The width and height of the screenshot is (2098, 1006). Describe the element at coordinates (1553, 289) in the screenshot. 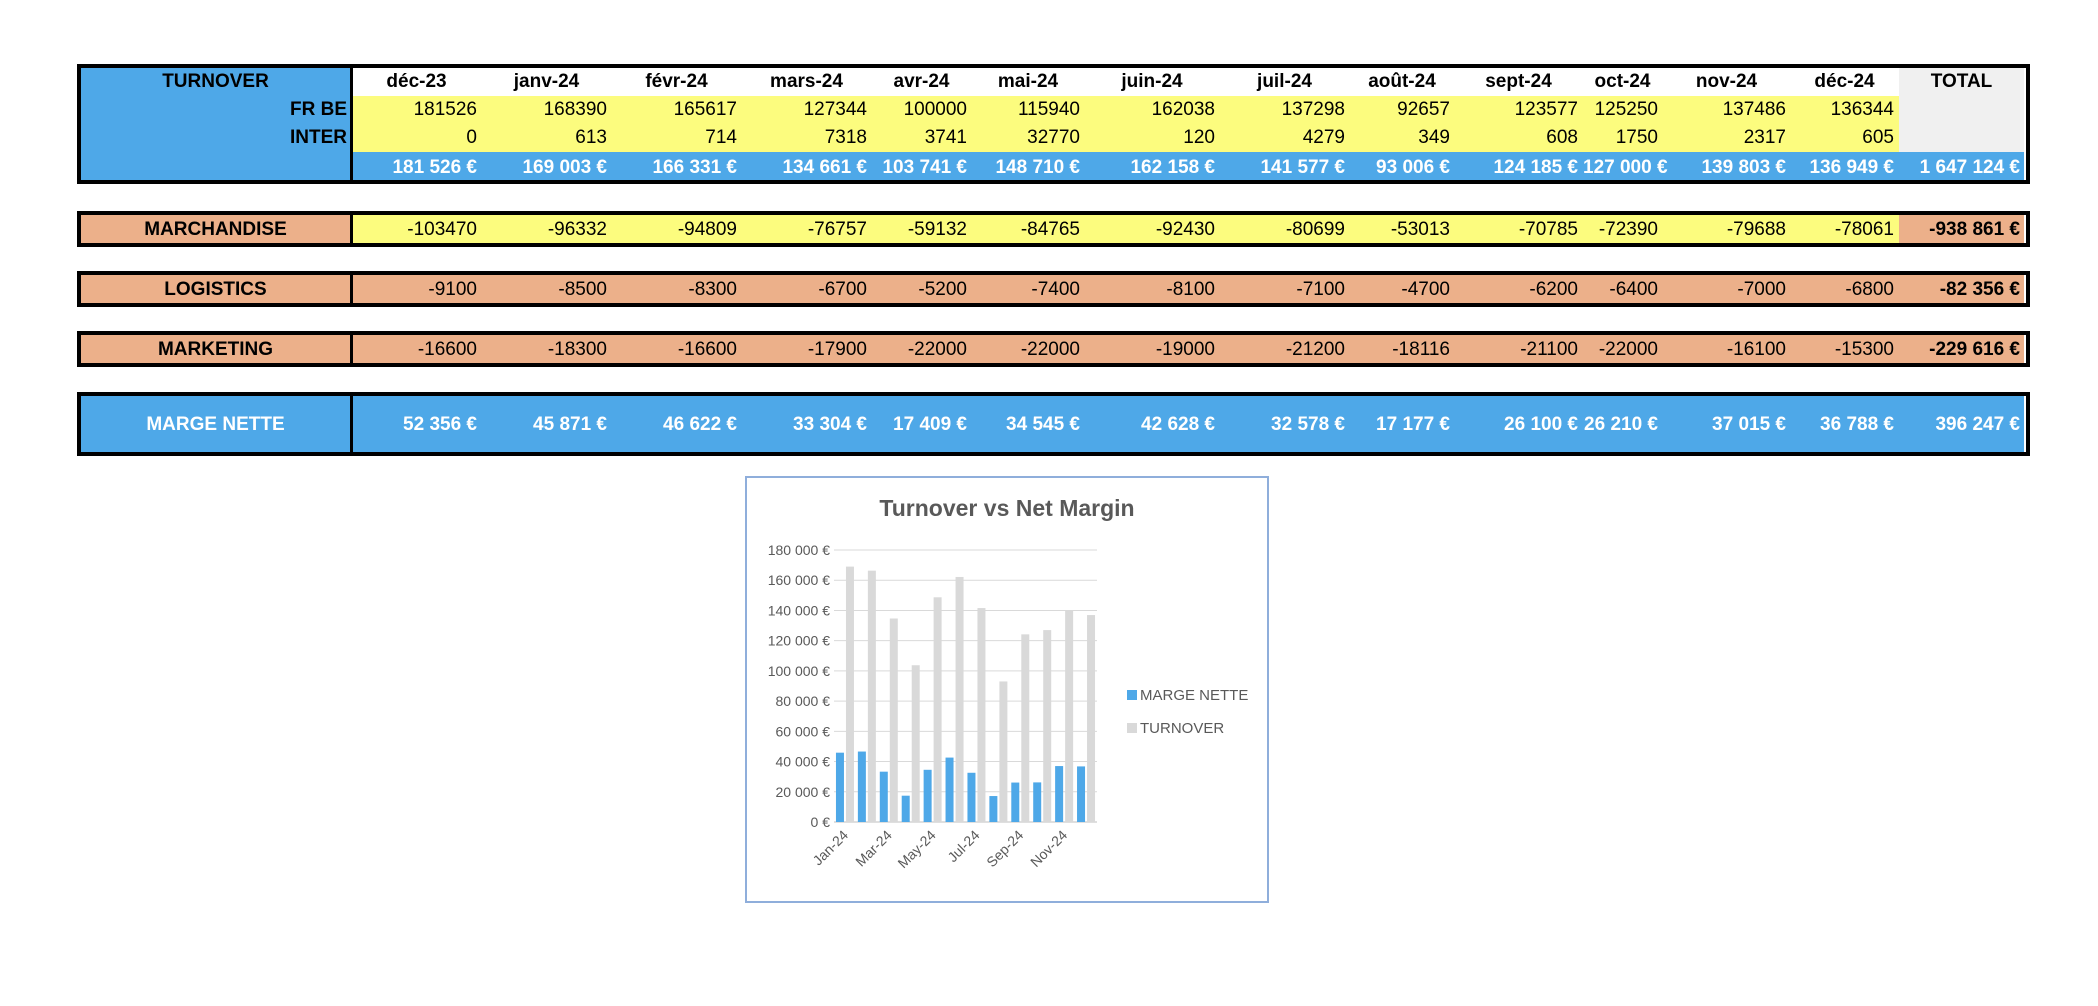

I see `logistics-cell: -6200` at that location.